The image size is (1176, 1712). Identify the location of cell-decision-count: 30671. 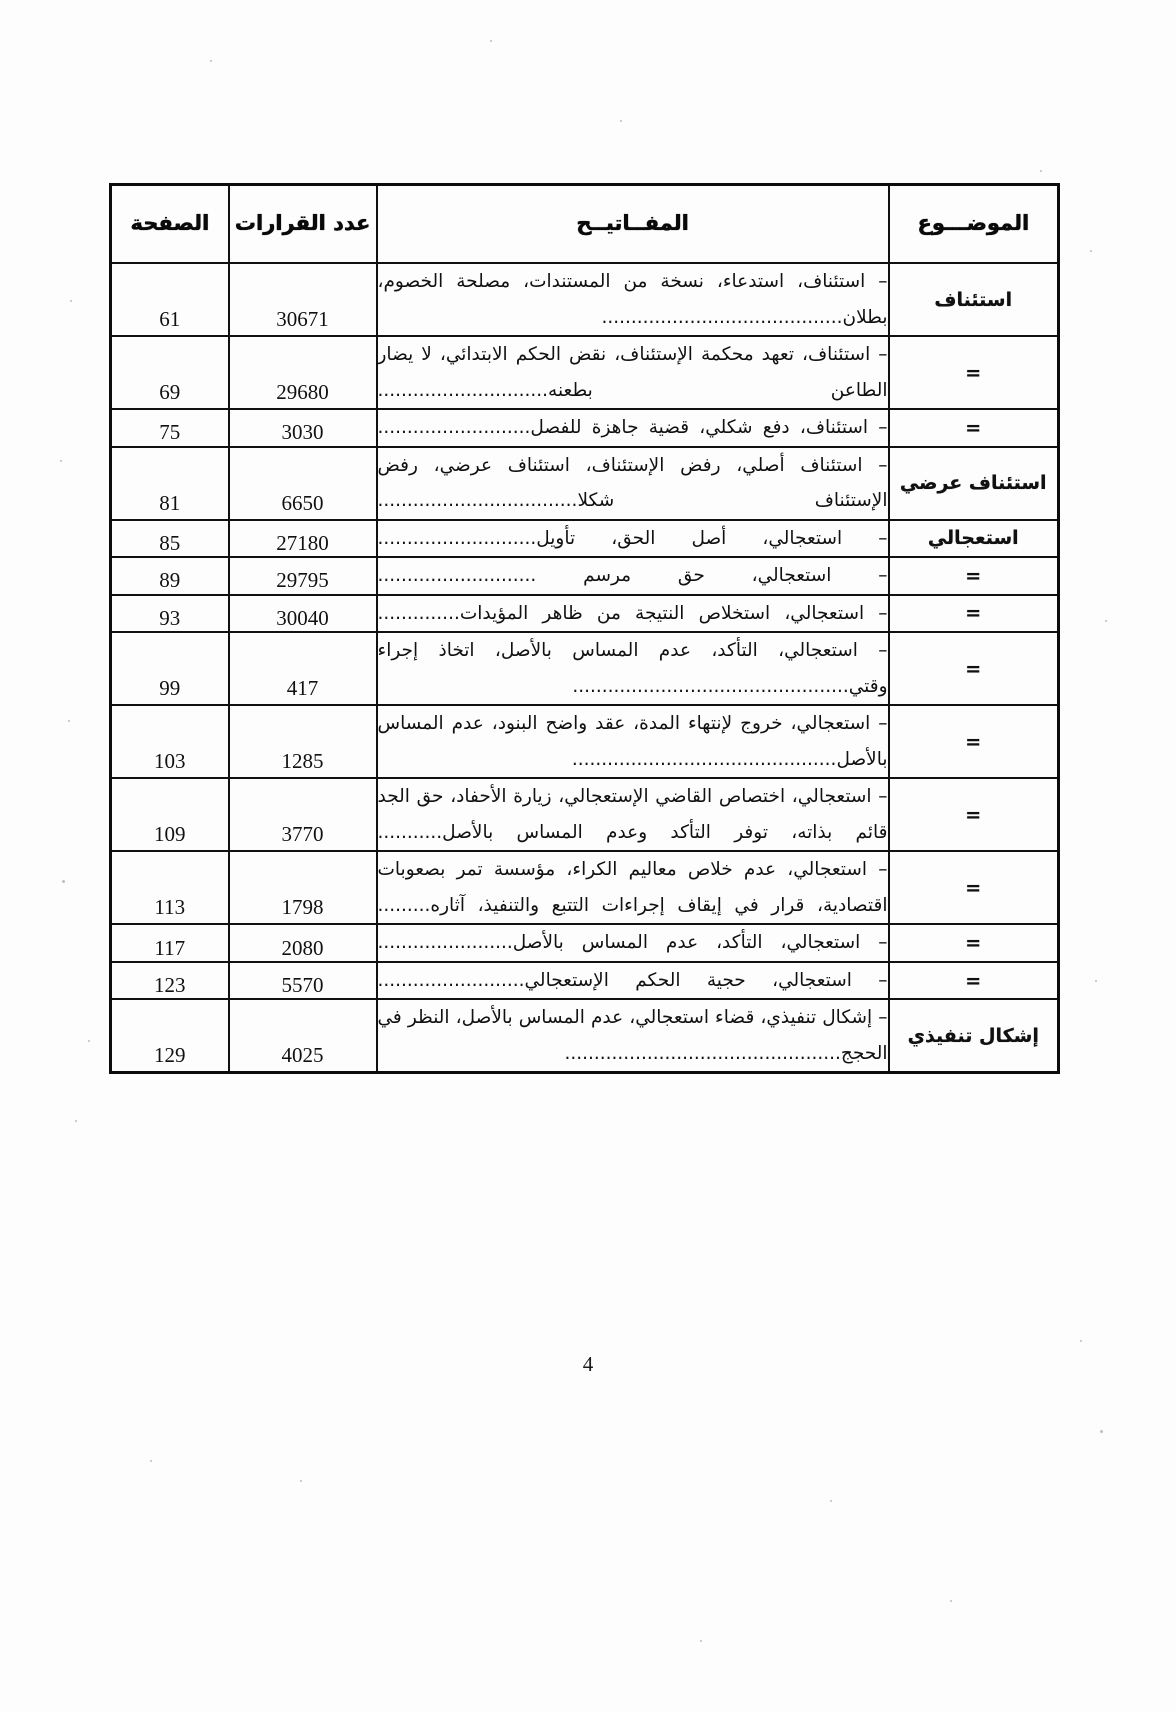
(302, 299).